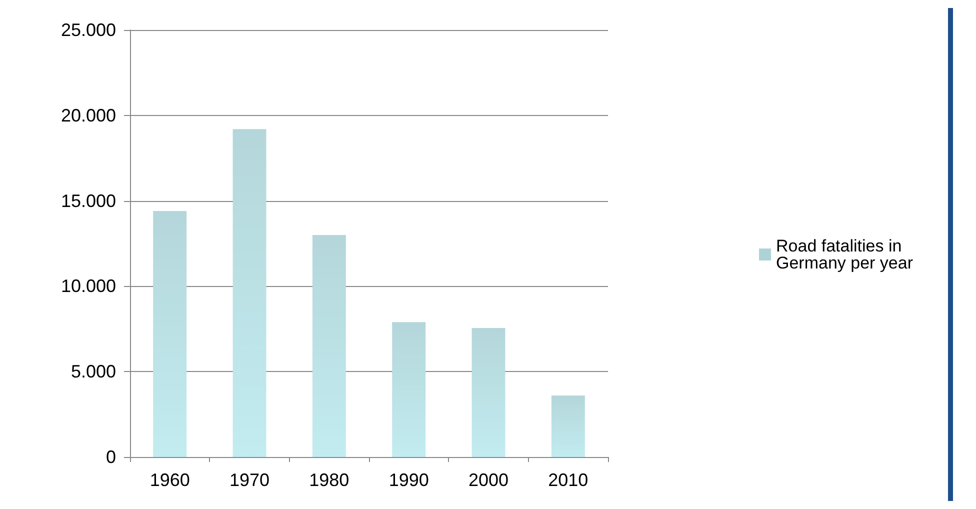 The width and height of the screenshot is (976, 509). I want to click on y-tick-label: 10.000, so click(88, 286).